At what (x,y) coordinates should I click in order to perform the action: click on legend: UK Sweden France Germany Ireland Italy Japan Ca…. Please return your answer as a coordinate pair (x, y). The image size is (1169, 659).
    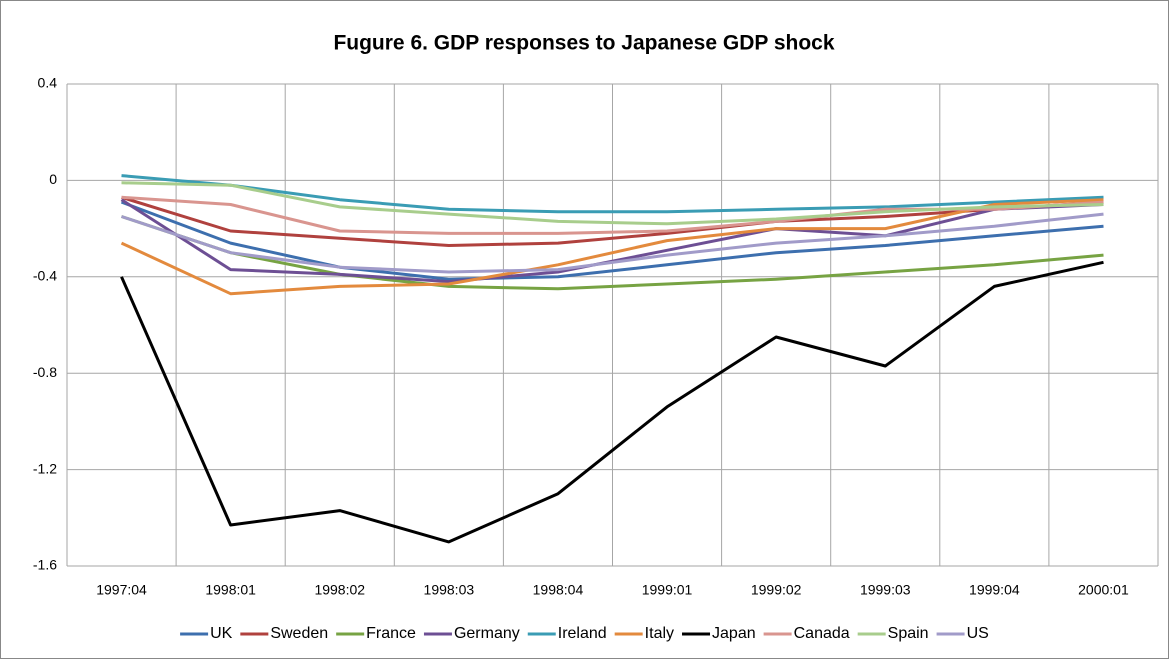
    Looking at the image, I should click on (584, 633).